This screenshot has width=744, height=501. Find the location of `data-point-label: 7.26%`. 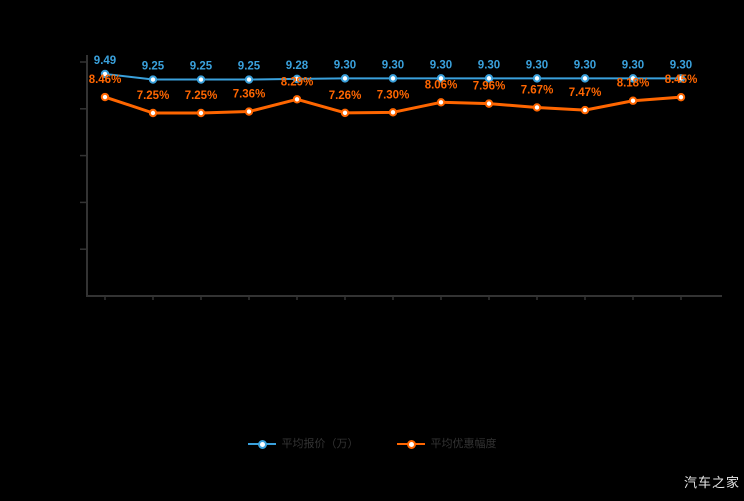

data-point-label: 7.26% is located at coordinates (345, 96).